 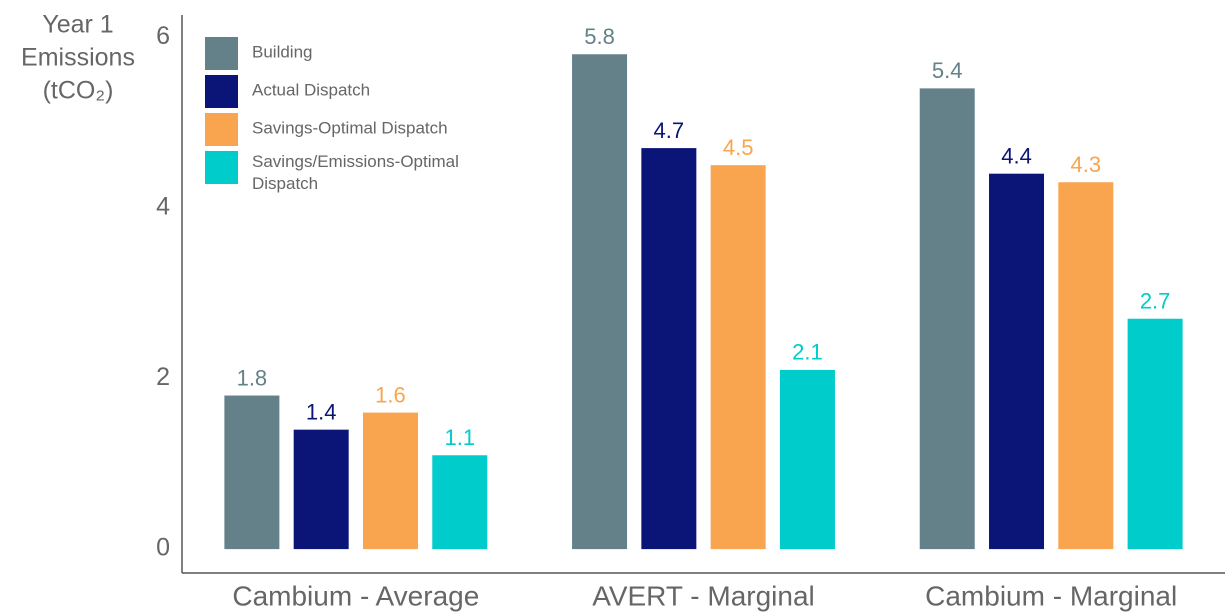 I want to click on legend-label: Savings-Optimal Dispatch, so click(x=350, y=127).